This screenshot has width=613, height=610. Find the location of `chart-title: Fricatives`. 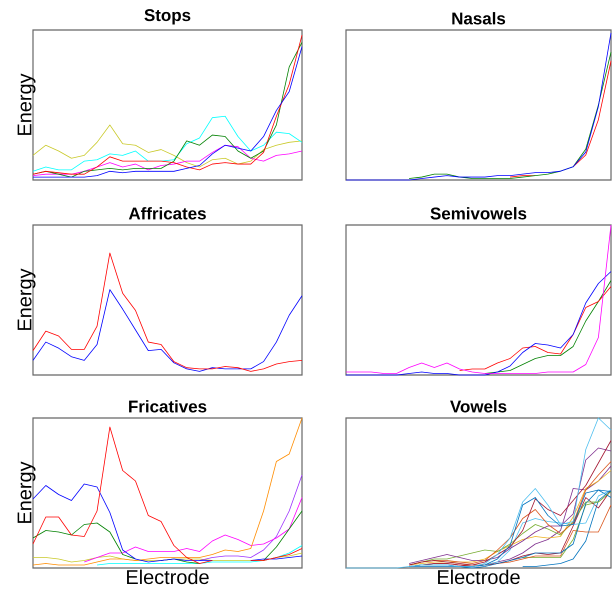

chart-title: Fricatives is located at coordinates (167, 406).